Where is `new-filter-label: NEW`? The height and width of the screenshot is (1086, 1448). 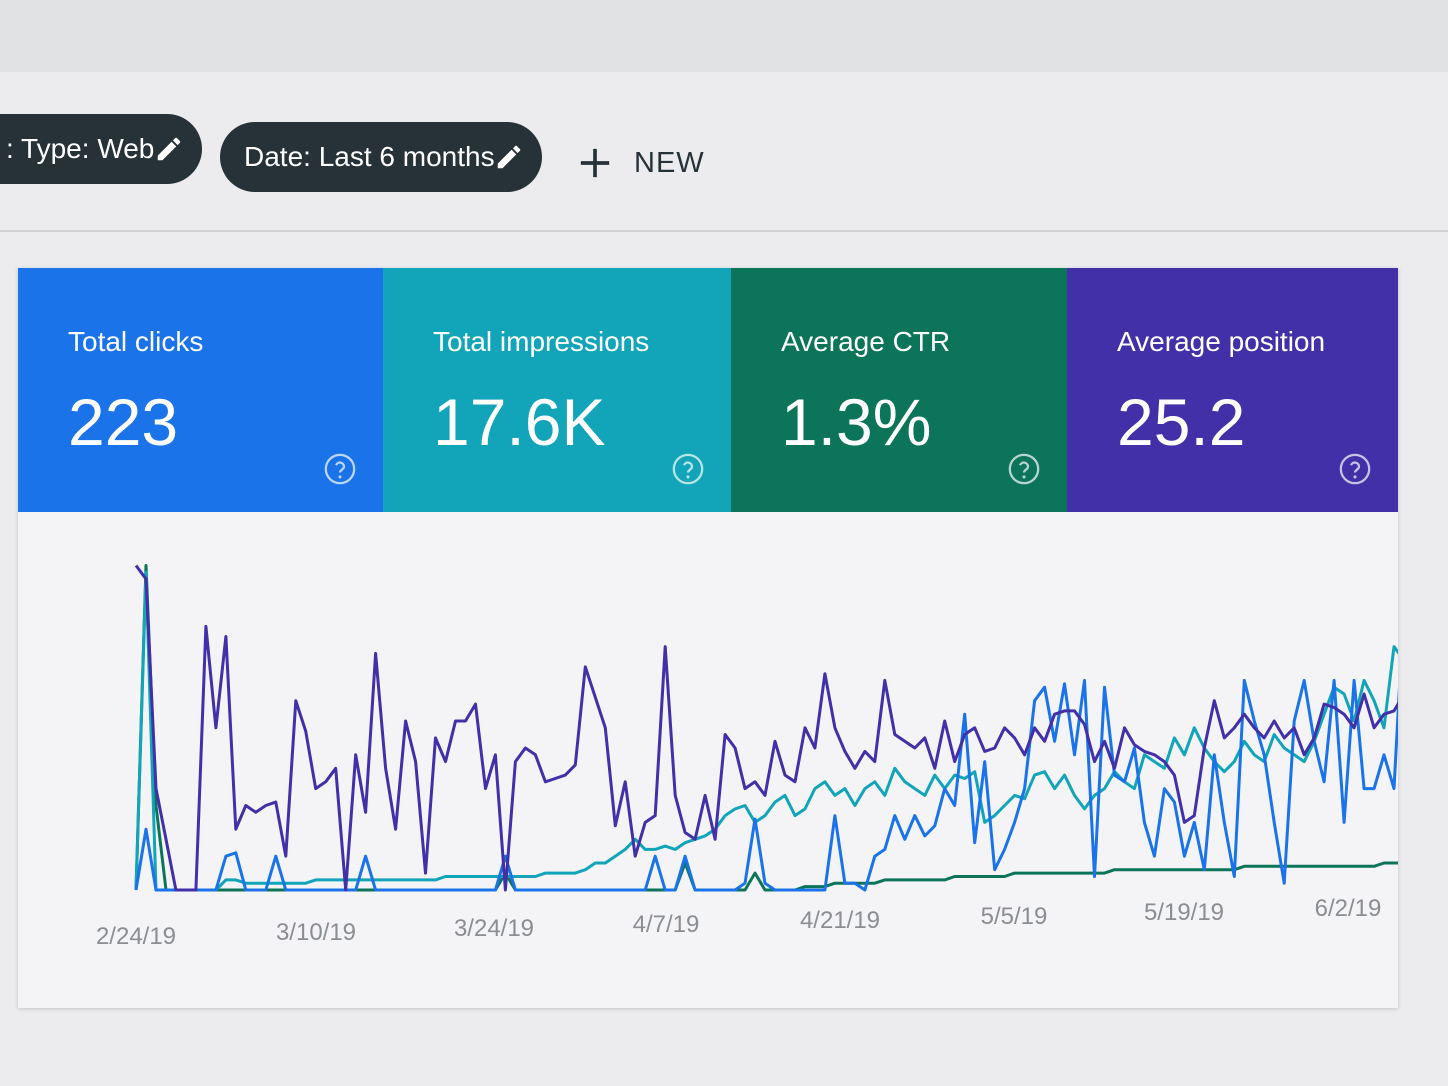 new-filter-label: NEW is located at coordinates (669, 162).